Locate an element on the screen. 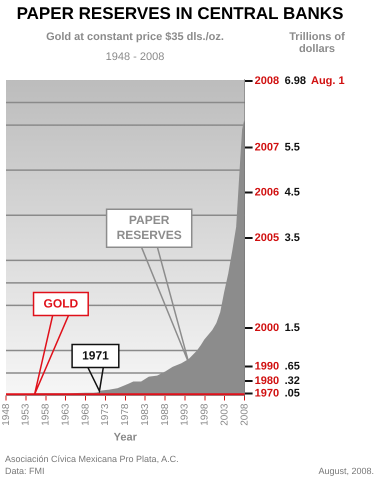 The height and width of the screenshot is (482, 382). y-tick-label: 5.5 is located at coordinates (292, 148).